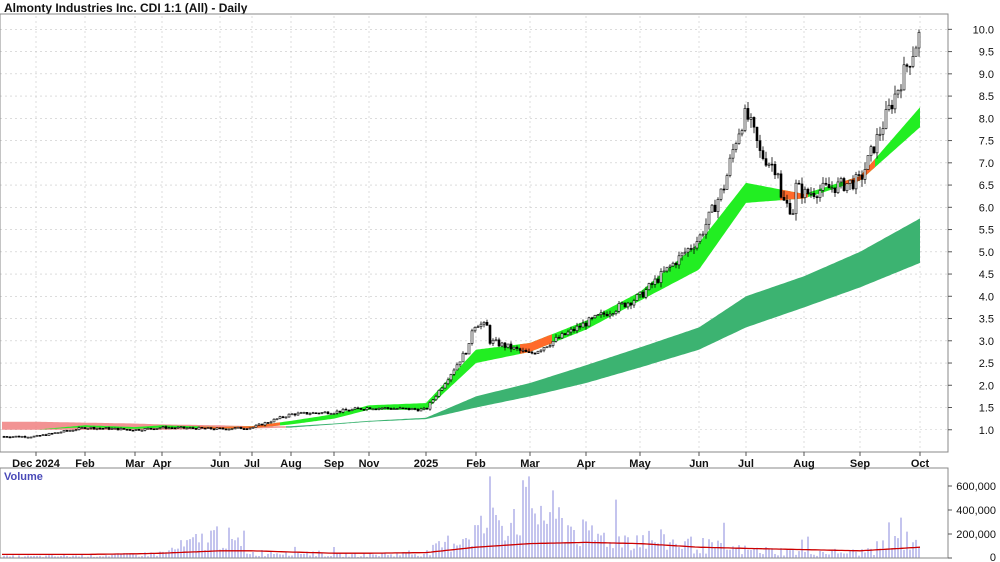  What do you see at coordinates (986, 342) in the screenshot?
I see `price-y-tick-label: 3.0` at bounding box center [986, 342].